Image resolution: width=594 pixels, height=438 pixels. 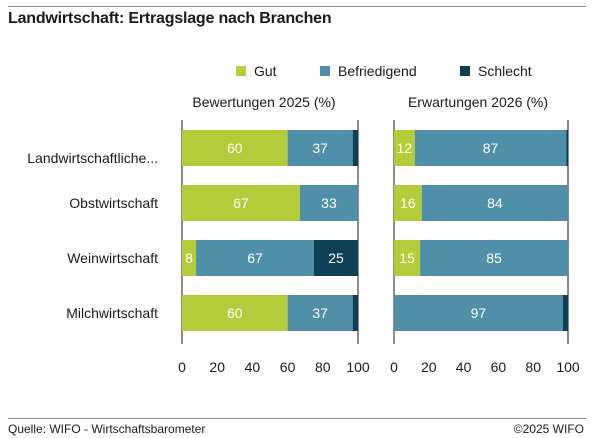 What do you see at coordinates (478, 102) in the screenshot?
I see `panel-title-erwartungen: Erwartungen 2026 (%)` at bounding box center [478, 102].